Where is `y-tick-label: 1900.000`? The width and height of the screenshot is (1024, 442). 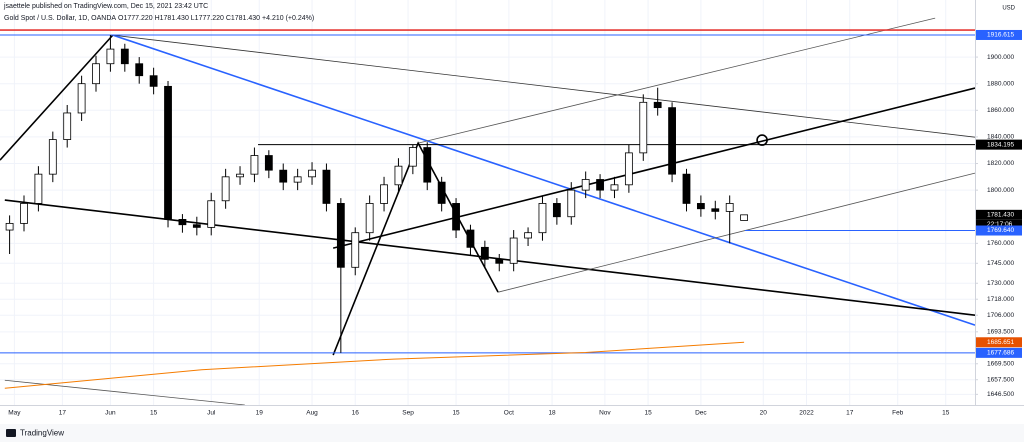 y-tick-label: 1900.000 is located at coordinates (1000, 57).